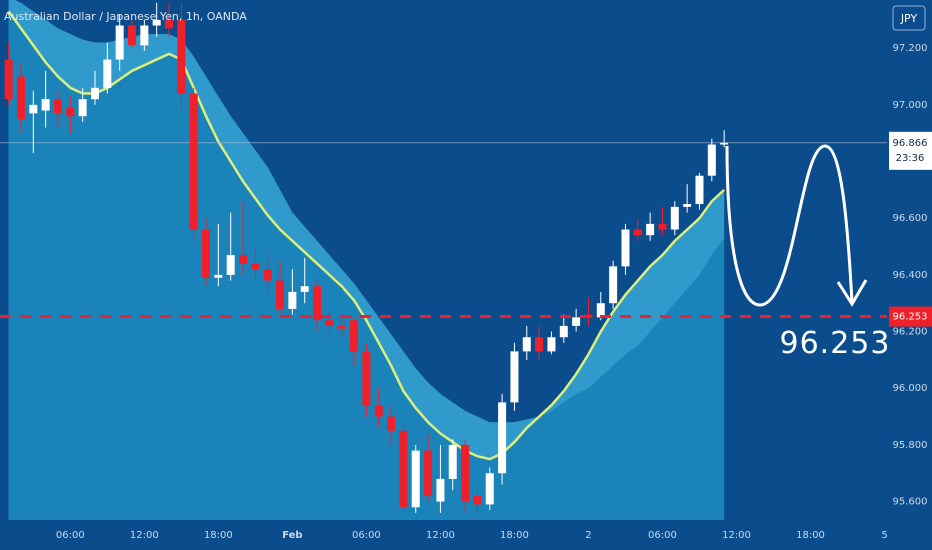  I want to click on countdown-label: 23:36, so click(910, 158).